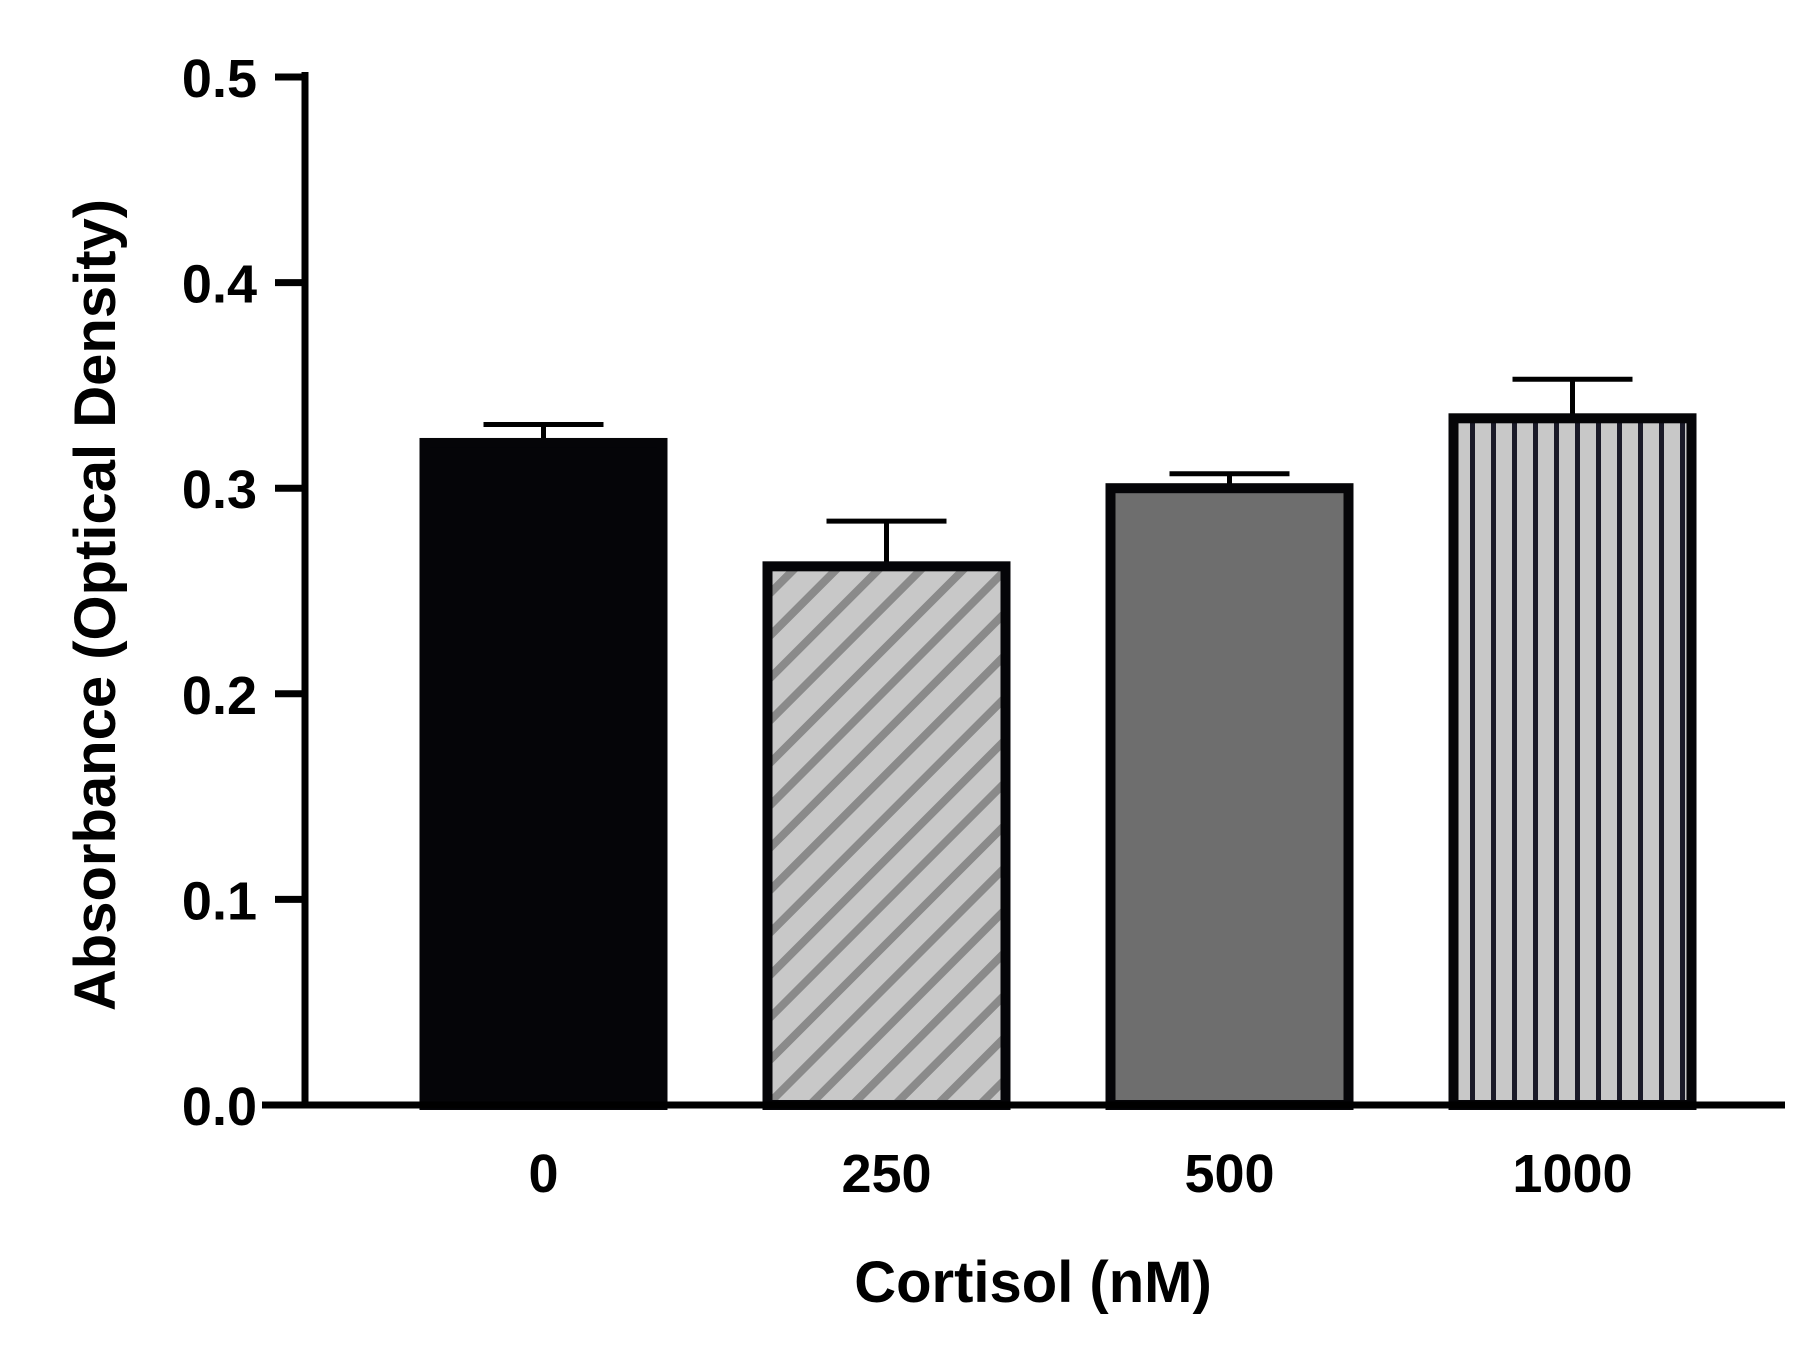 The width and height of the screenshot is (1816, 1357). Describe the element at coordinates (219, 79) in the screenshot. I see `y-tick-label: 0.5` at that location.